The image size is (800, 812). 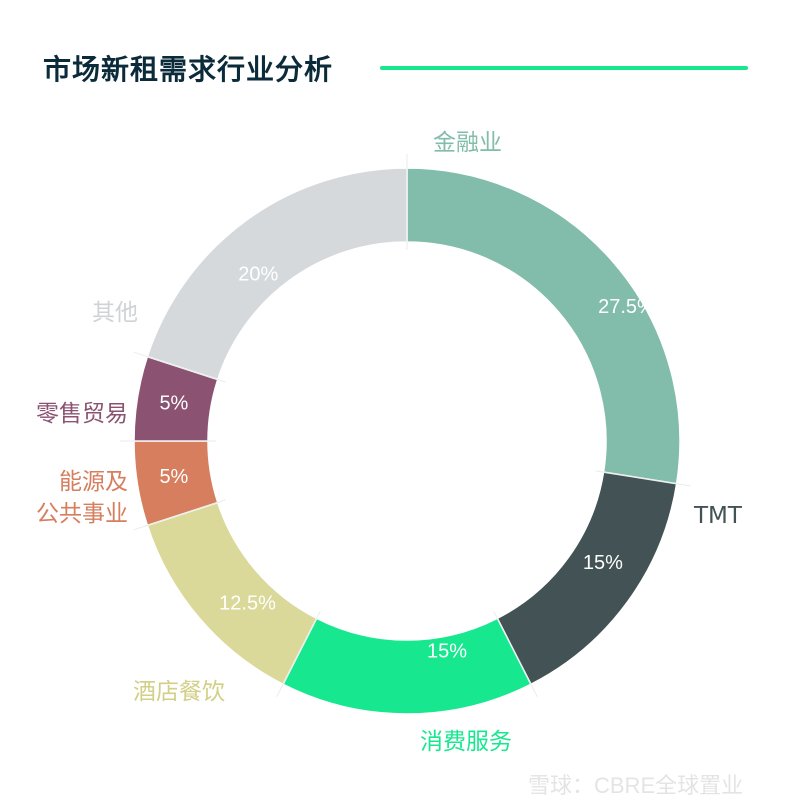 I want to click on category-label-4: 能源及公共事业, so click(x=82, y=498).